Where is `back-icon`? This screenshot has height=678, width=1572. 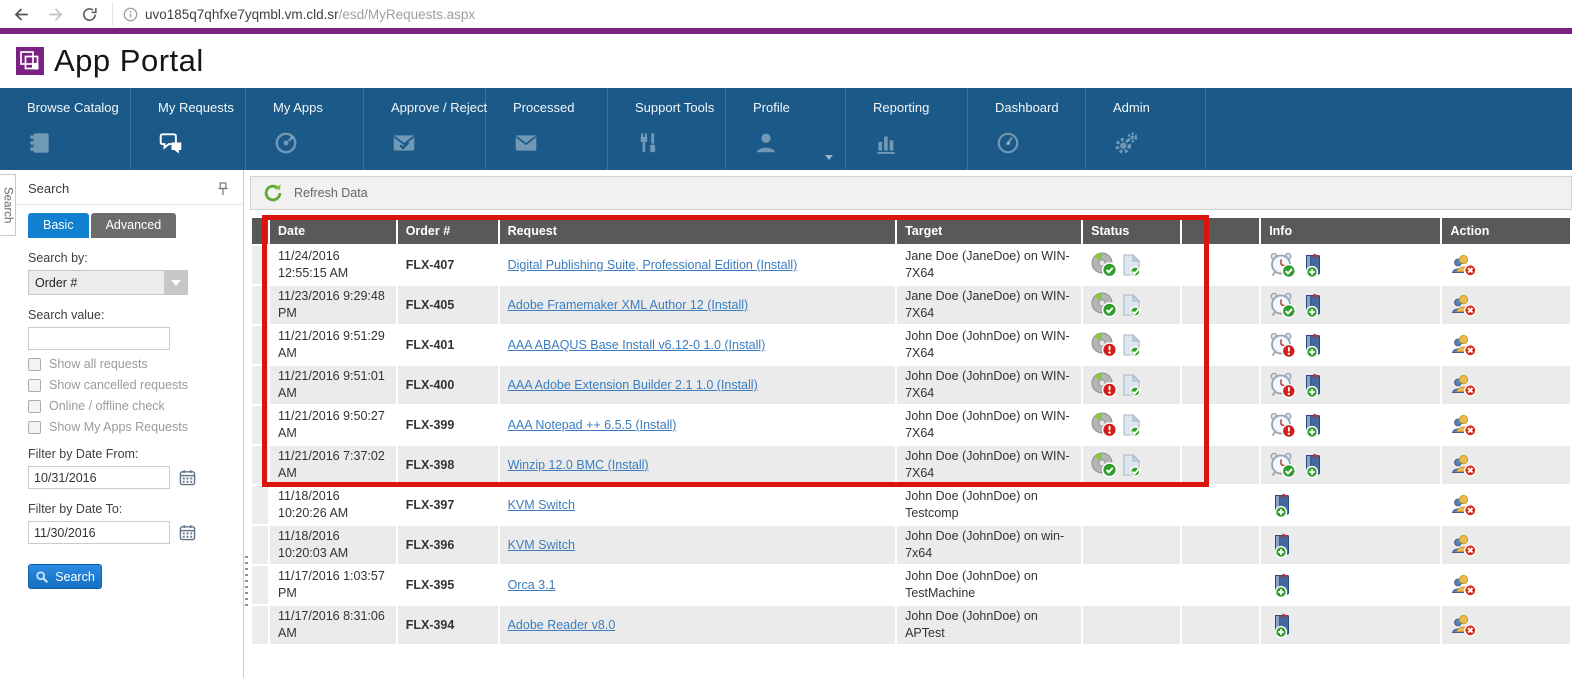 back-icon is located at coordinates (21, 14).